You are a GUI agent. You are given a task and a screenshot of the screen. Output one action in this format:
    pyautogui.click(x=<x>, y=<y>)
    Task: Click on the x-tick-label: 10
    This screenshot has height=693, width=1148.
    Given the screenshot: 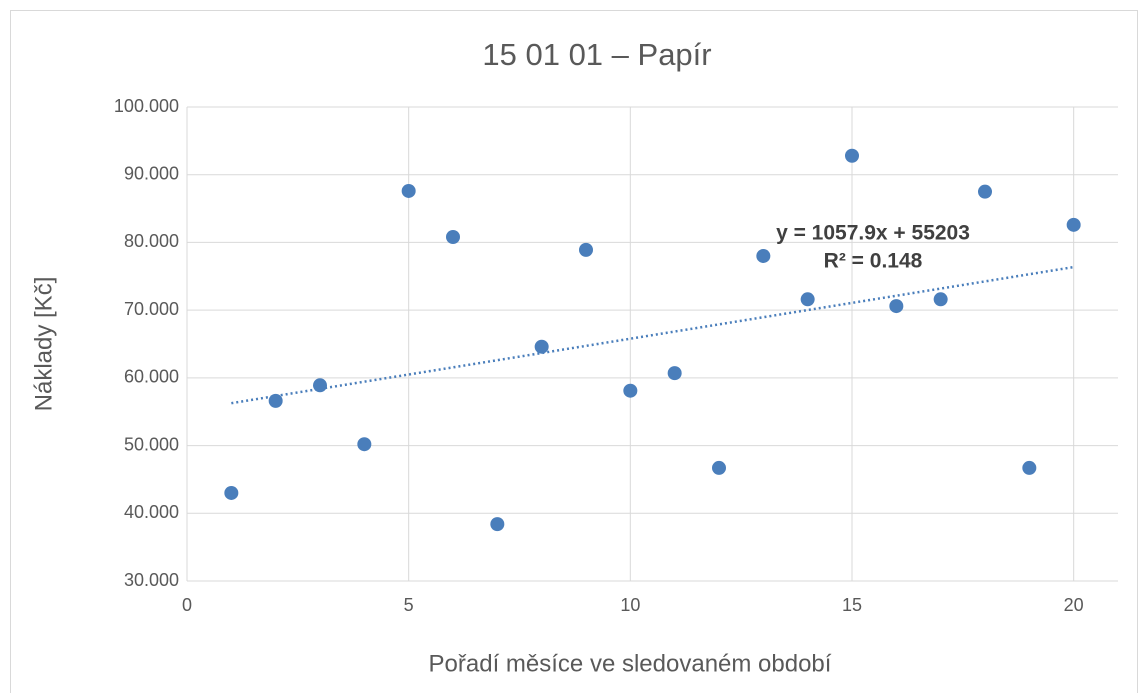 What is the action you would take?
    pyautogui.click(x=630, y=605)
    